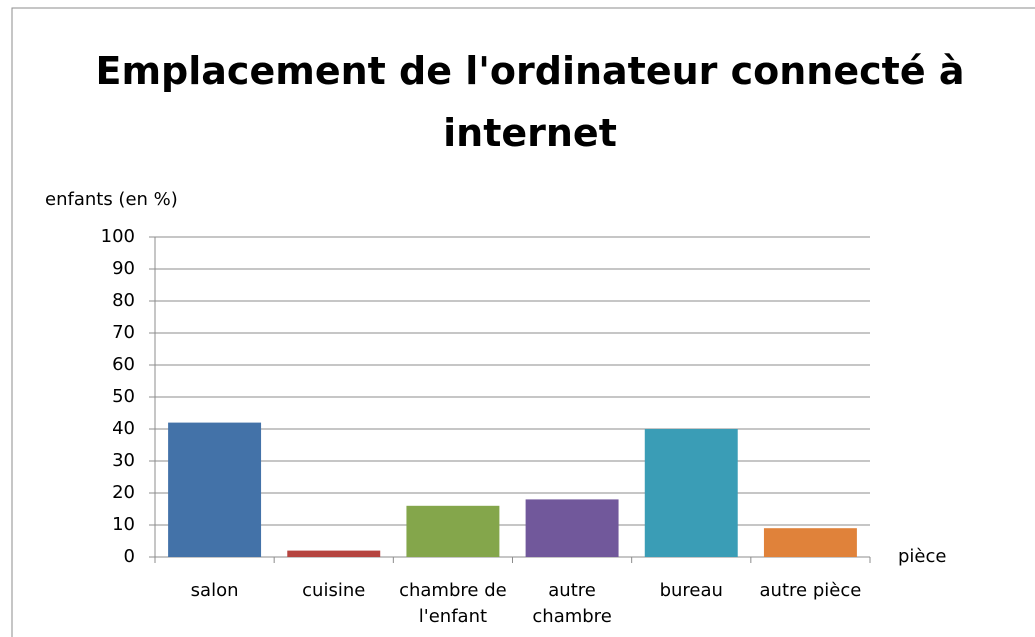 The width and height of the screenshot is (1035, 637). I want to click on y-tick-label: 30, so click(123, 460).